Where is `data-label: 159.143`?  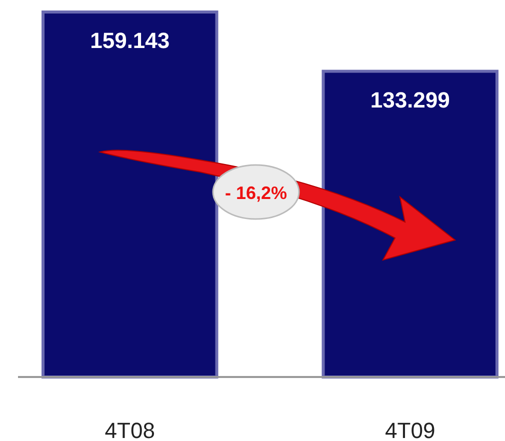 data-label: 159.143 is located at coordinates (130, 40).